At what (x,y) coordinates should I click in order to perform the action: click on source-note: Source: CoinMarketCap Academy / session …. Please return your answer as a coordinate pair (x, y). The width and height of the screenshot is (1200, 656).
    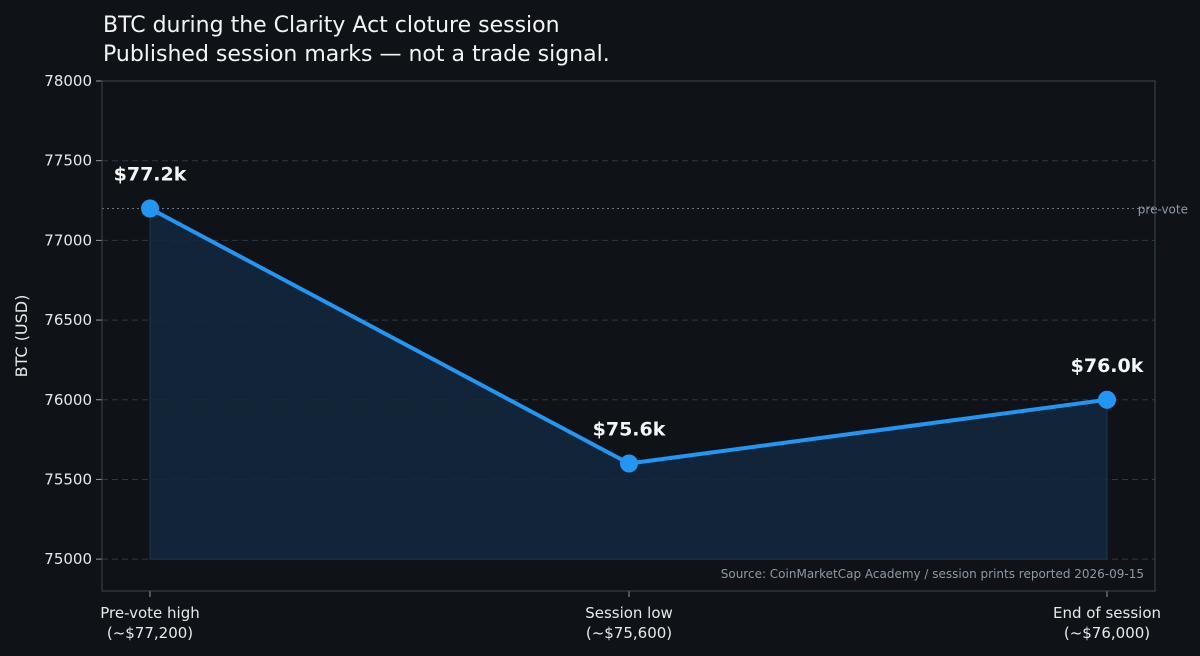
    Looking at the image, I should click on (932, 574).